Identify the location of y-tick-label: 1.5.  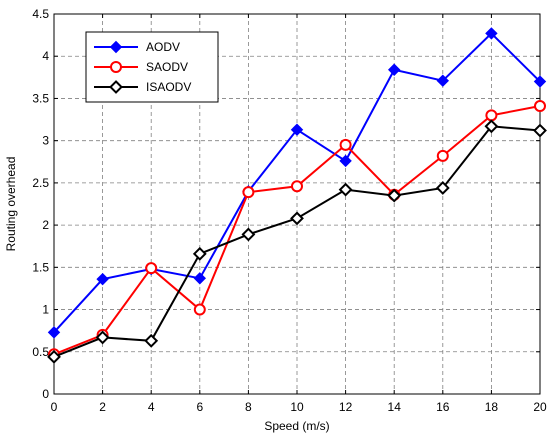
(40, 267).